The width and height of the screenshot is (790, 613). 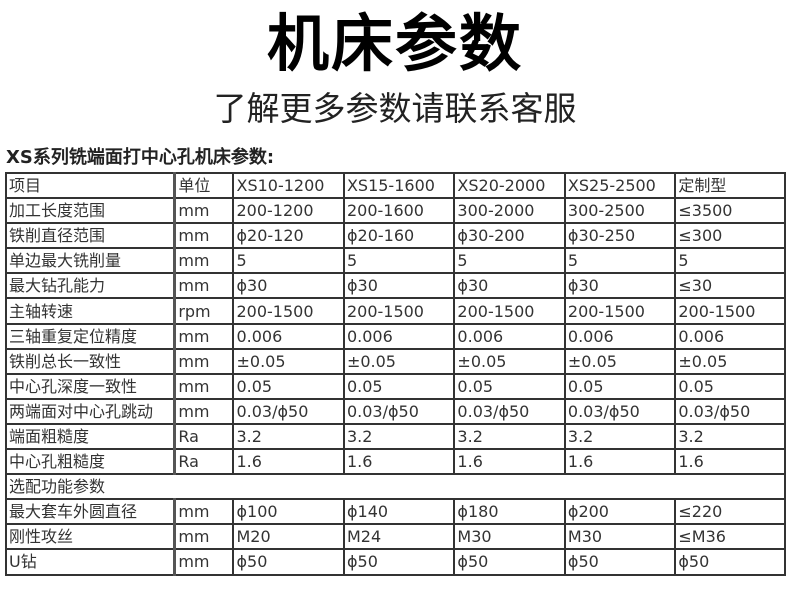 What do you see at coordinates (730, 185) in the screenshot?
I see `value-cell: 定制型` at bounding box center [730, 185].